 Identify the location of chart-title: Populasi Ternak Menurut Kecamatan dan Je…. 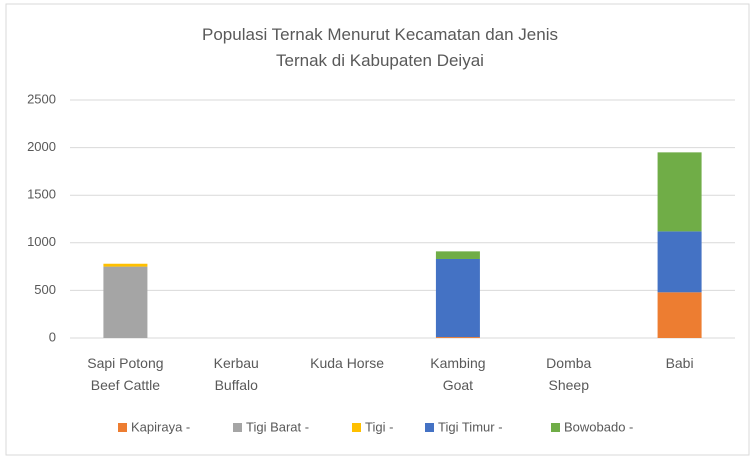
(380, 47).